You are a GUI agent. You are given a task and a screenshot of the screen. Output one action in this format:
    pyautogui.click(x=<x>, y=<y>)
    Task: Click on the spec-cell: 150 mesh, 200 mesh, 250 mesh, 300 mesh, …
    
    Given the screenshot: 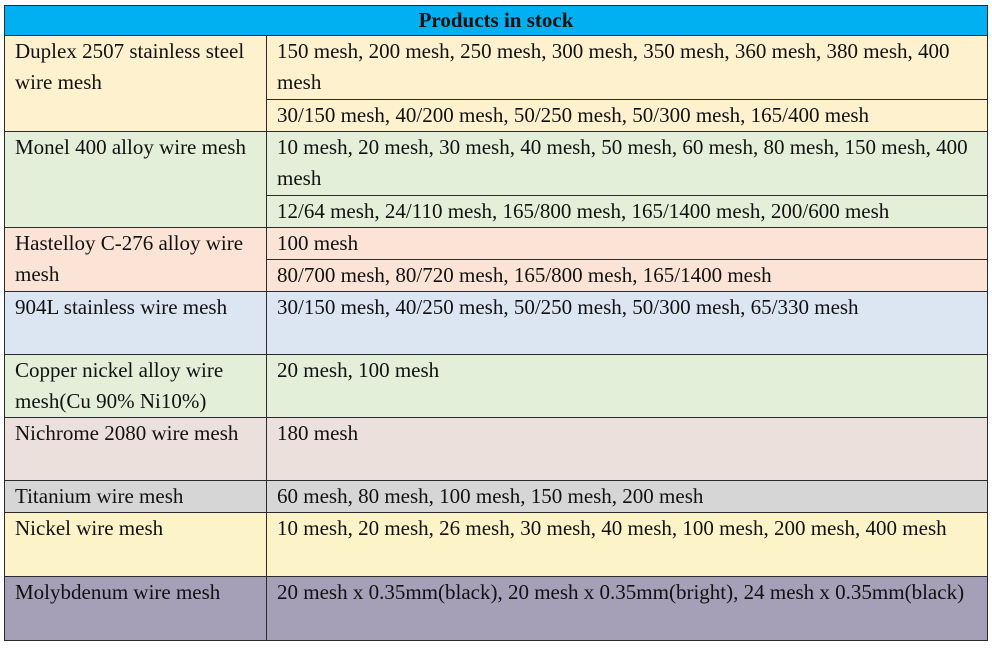 What is the action you would take?
    pyautogui.click(x=627, y=67)
    